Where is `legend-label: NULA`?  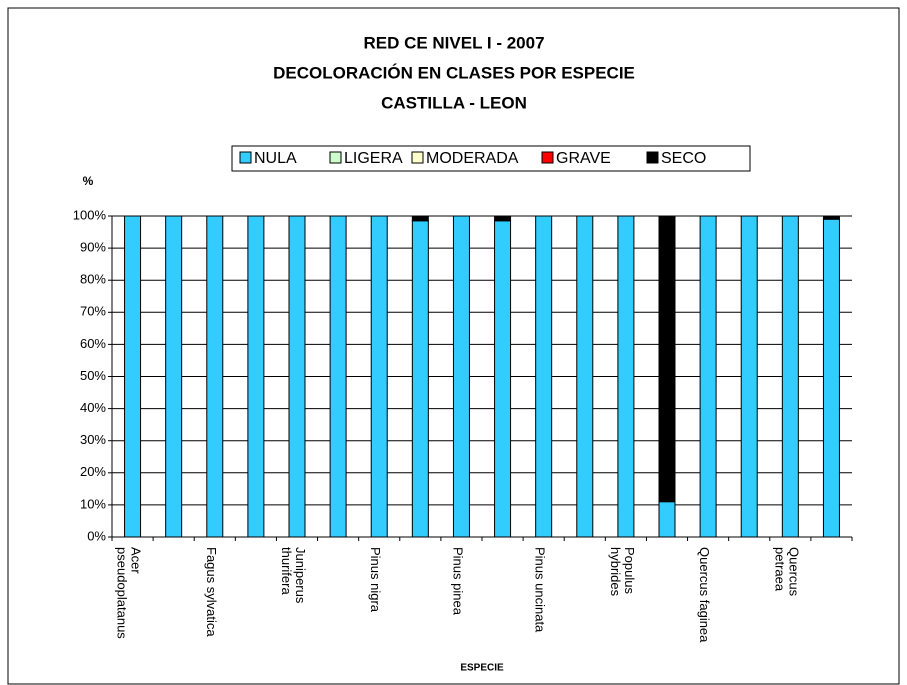
legend-label: NULA is located at coordinates (275, 158).